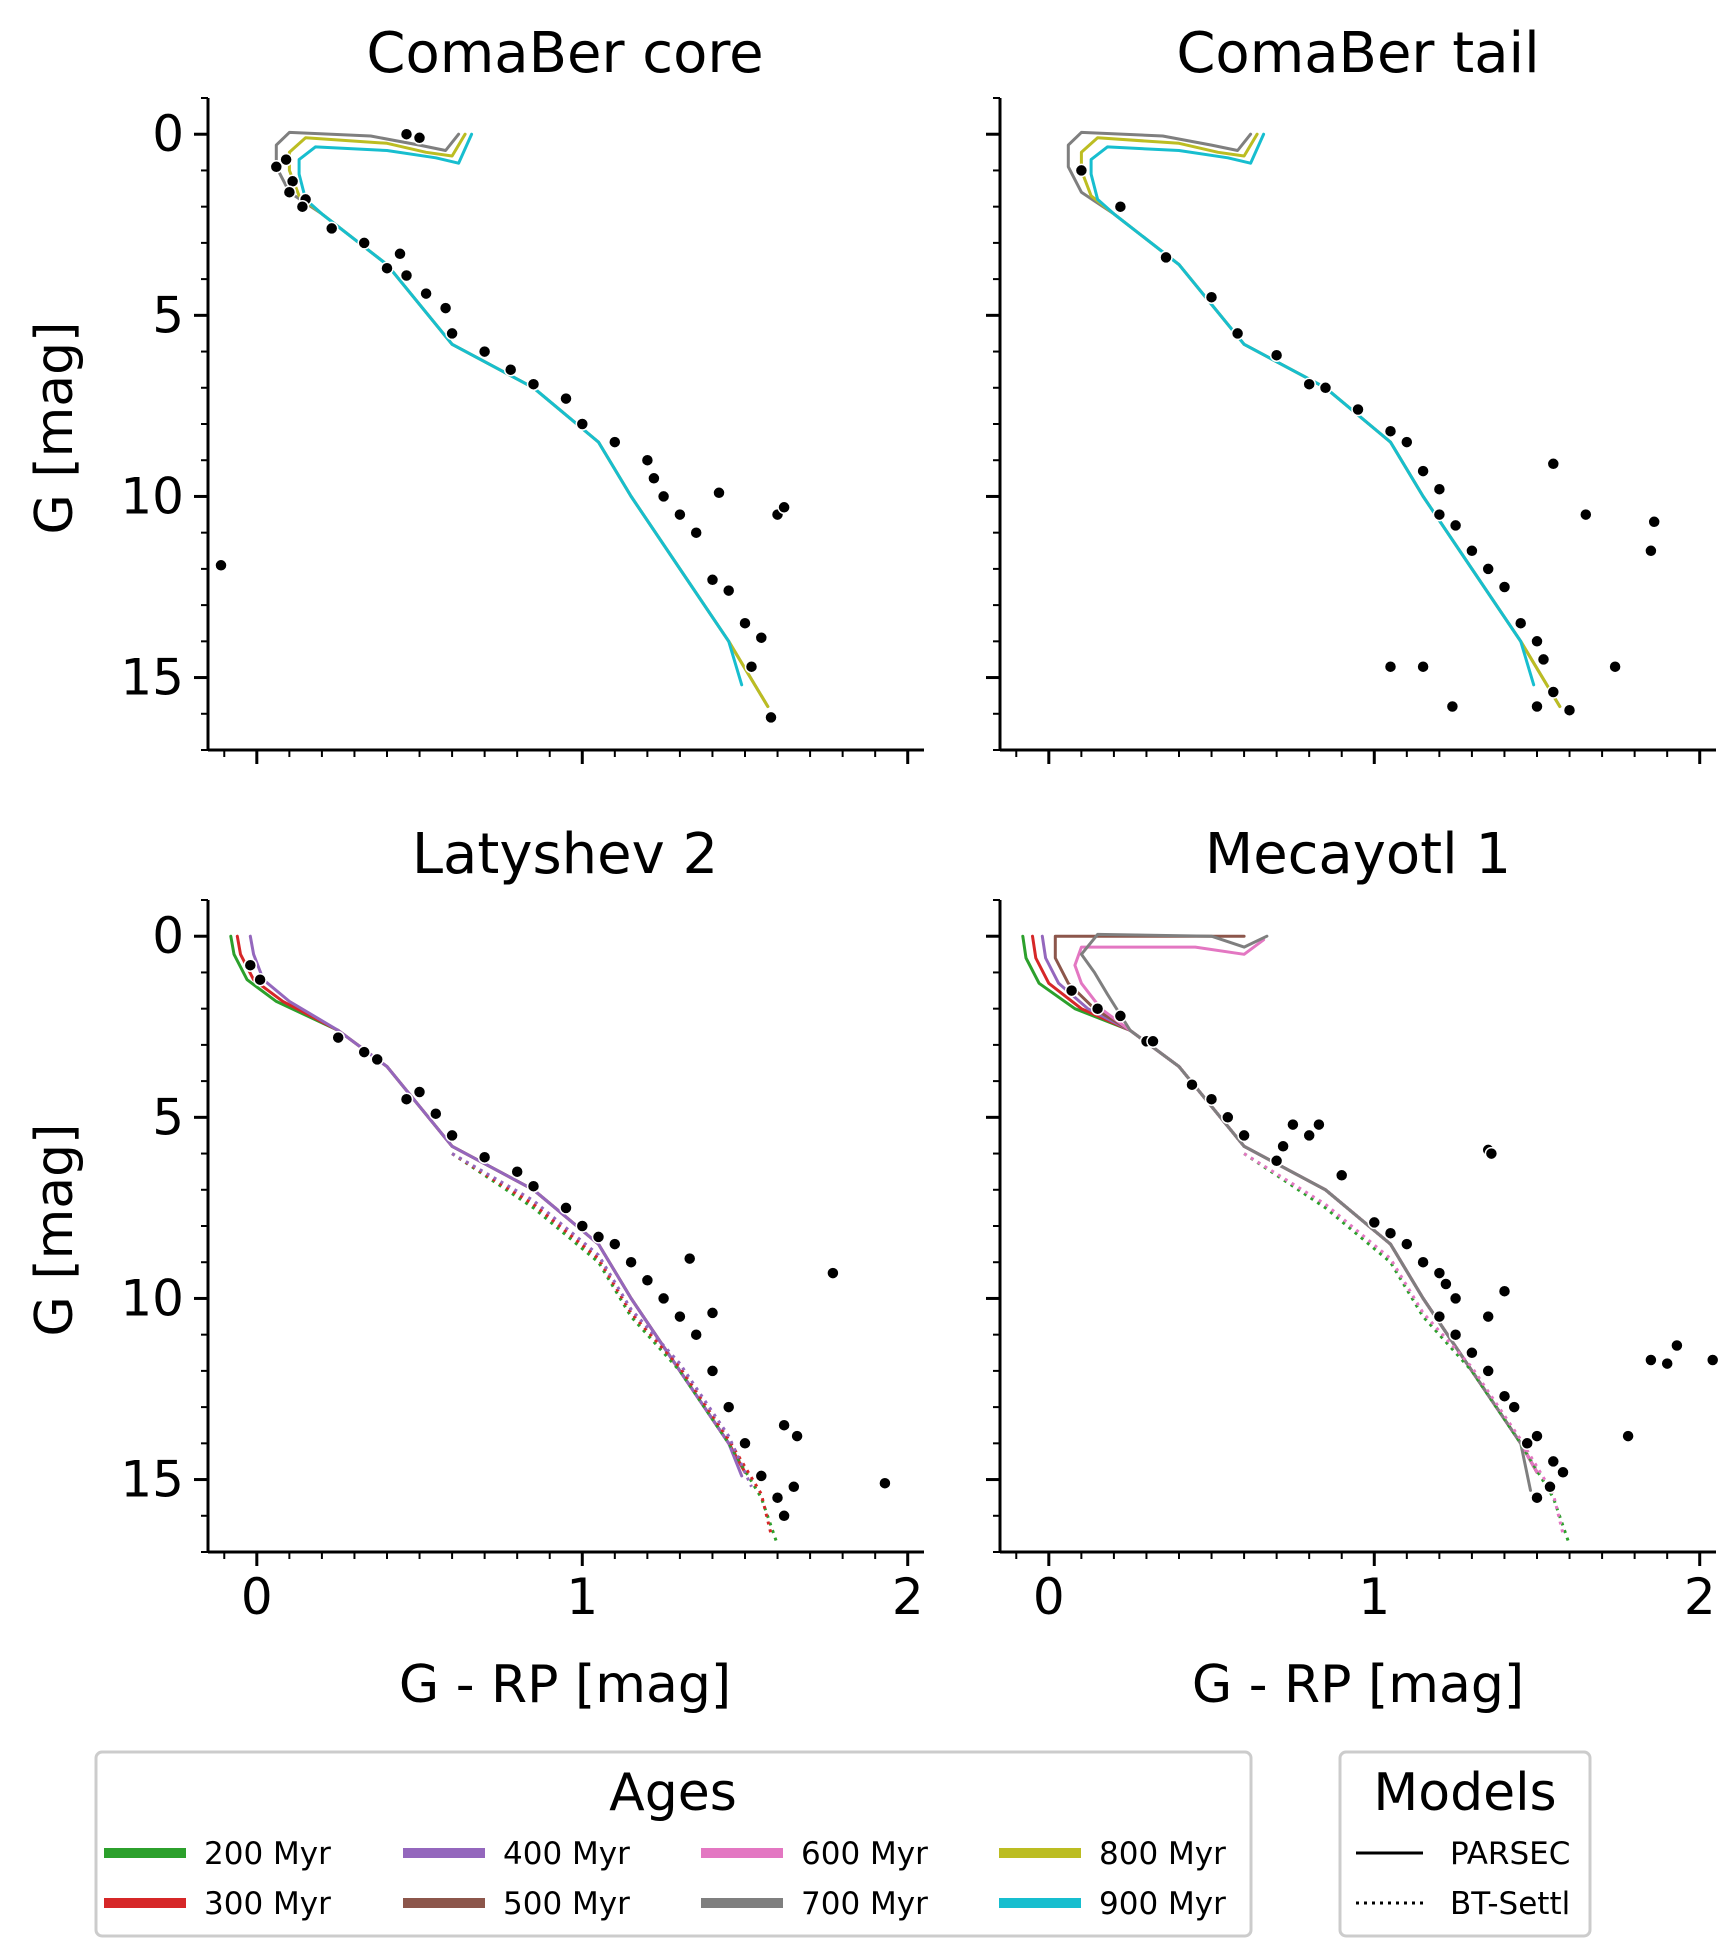  I want to click on y-axis-label: G [mag], so click(55, 1230).